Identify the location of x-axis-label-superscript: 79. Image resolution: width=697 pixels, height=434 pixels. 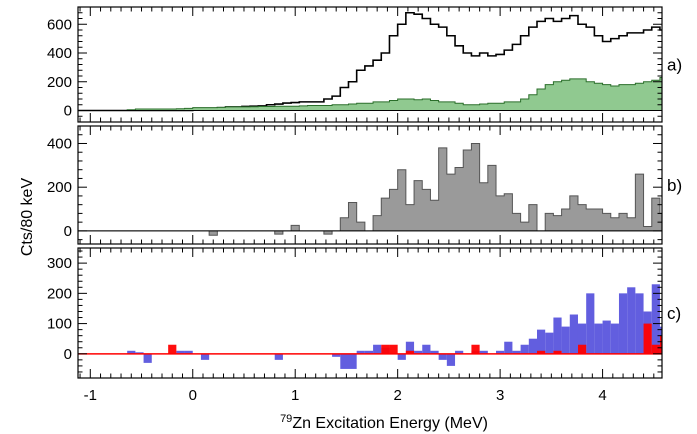
(286, 419).